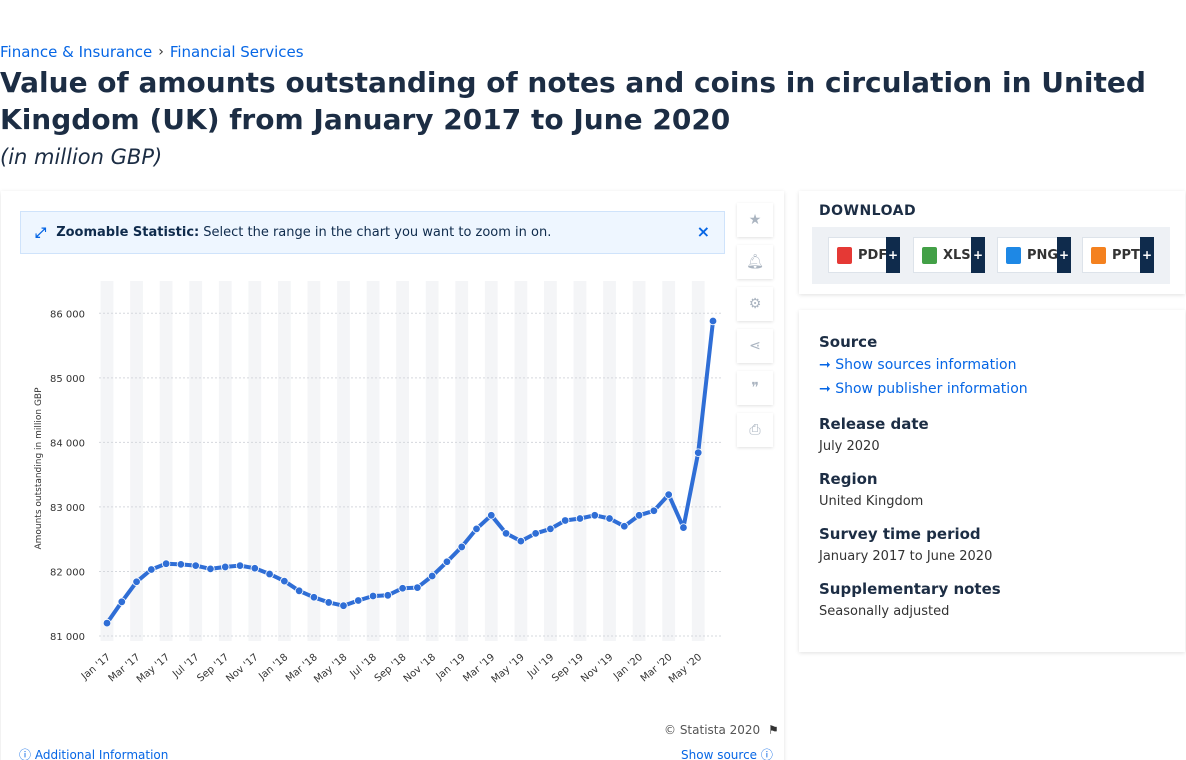  I want to click on share-button: ⋖, so click(755, 346).